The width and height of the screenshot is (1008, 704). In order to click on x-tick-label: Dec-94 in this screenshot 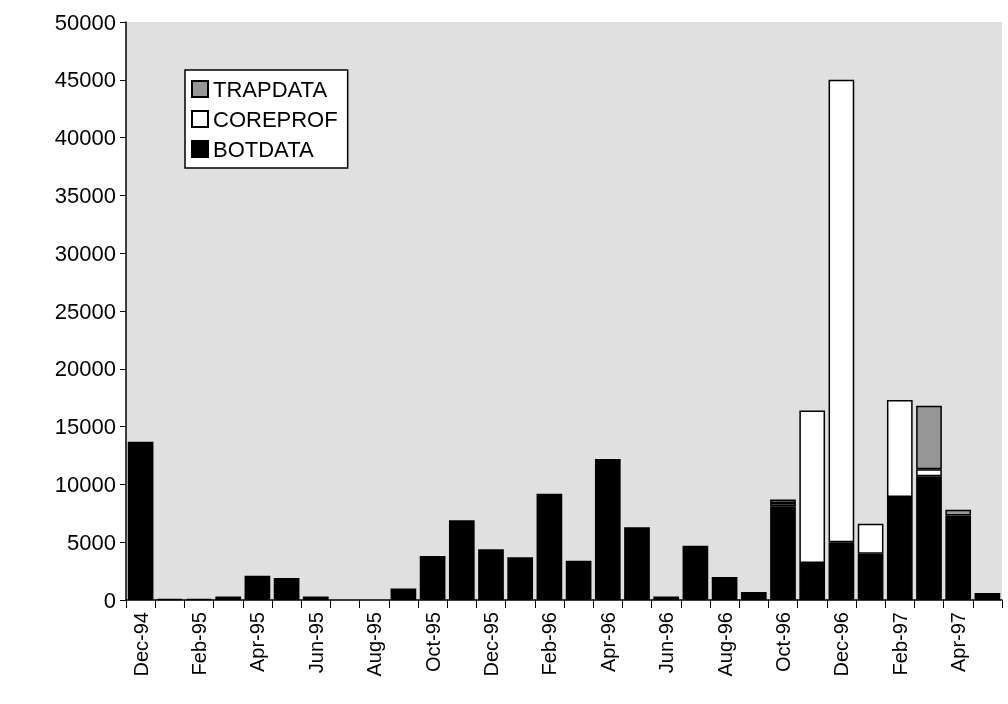, I will do `click(140, 644)`.